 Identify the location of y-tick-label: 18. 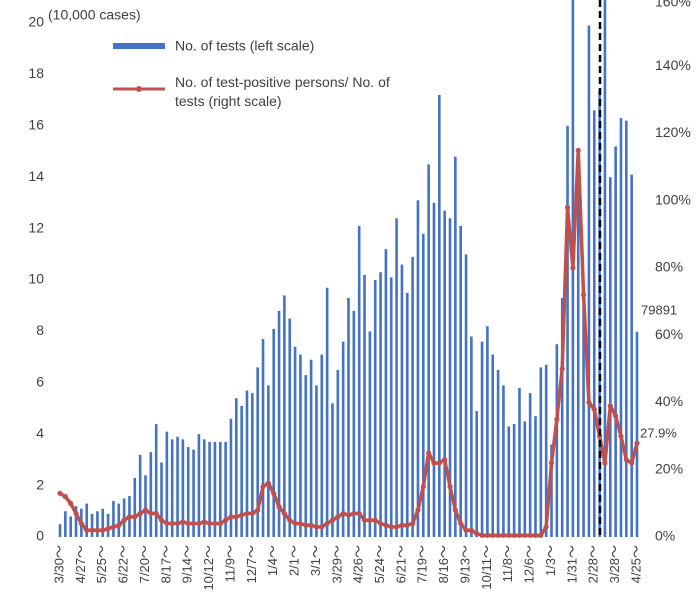
(36, 73).